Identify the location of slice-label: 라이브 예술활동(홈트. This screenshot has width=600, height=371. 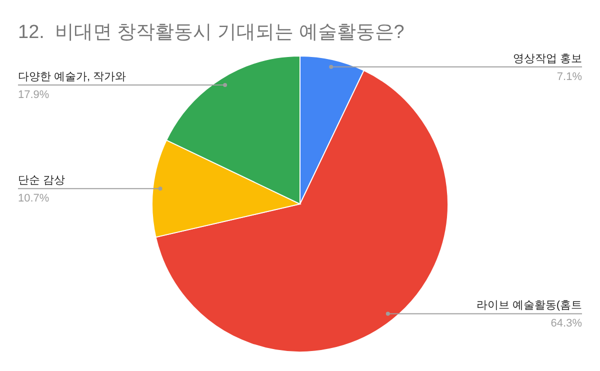
(529, 306).